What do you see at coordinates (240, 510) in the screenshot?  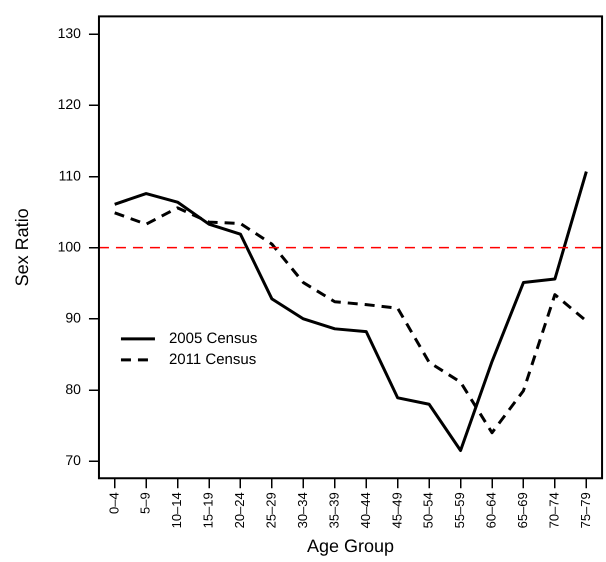 I see `x-tick-label: 20–24` at bounding box center [240, 510].